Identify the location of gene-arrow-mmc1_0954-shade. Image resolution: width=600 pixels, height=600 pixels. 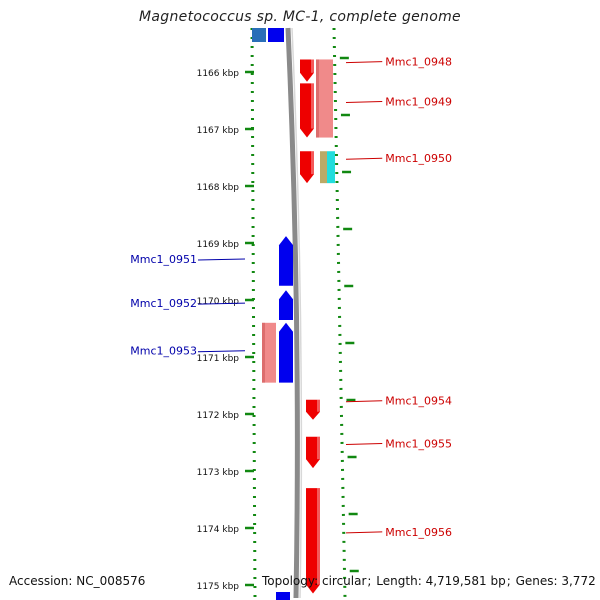
(318, 405).